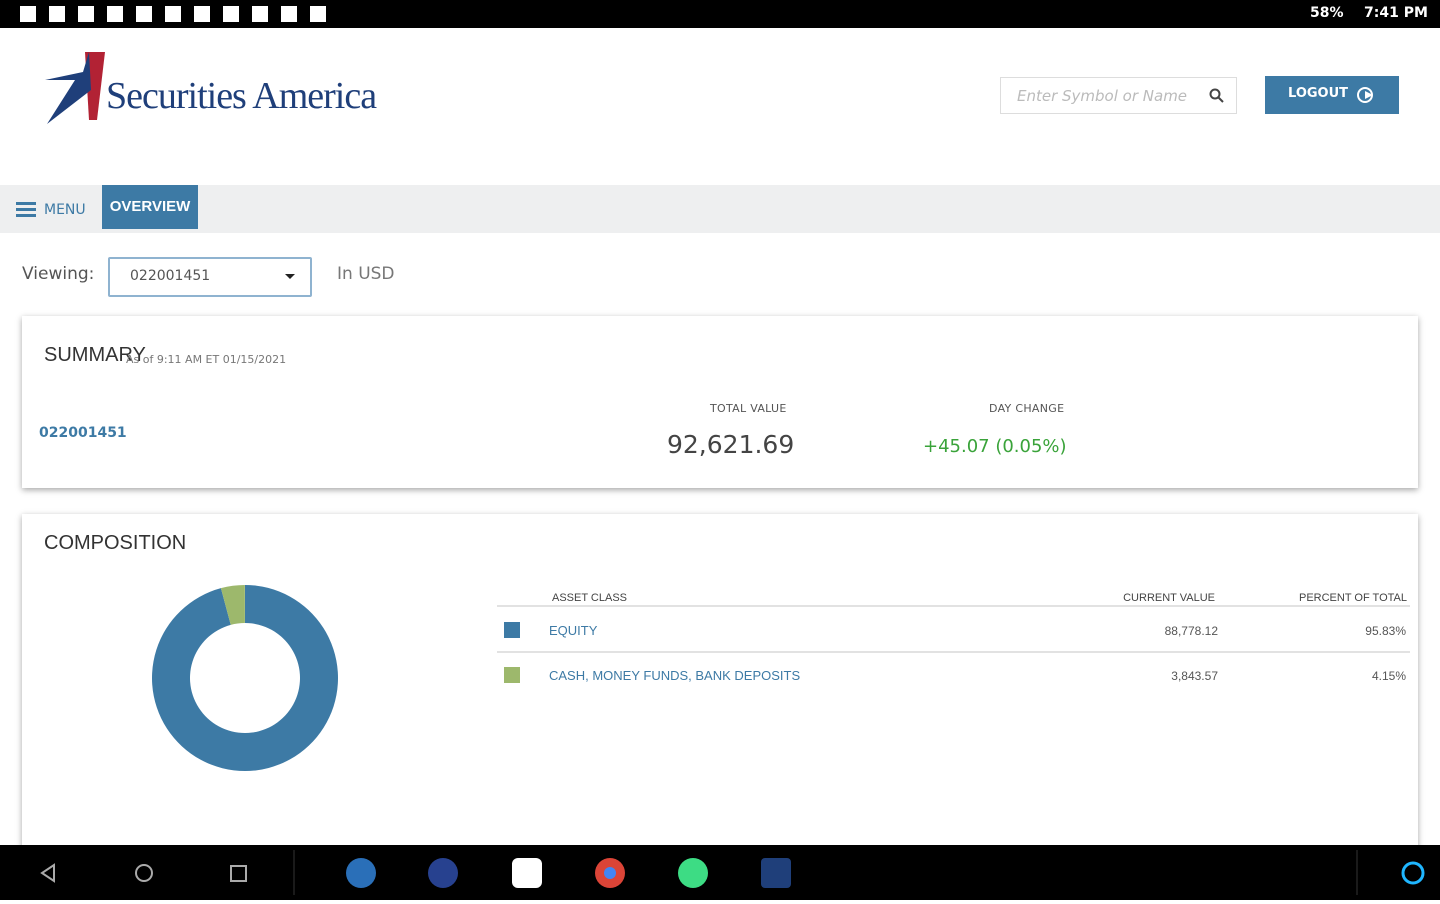  What do you see at coordinates (366, 274) in the screenshot?
I see `currency-label: In USD` at bounding box center [366, 274].